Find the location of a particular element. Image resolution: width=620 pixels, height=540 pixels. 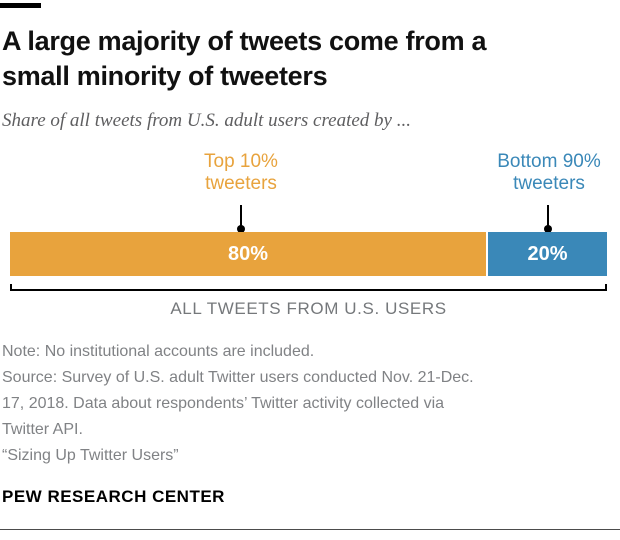

stacked-bar: 80% 20% is located at coordinates (308, 254).